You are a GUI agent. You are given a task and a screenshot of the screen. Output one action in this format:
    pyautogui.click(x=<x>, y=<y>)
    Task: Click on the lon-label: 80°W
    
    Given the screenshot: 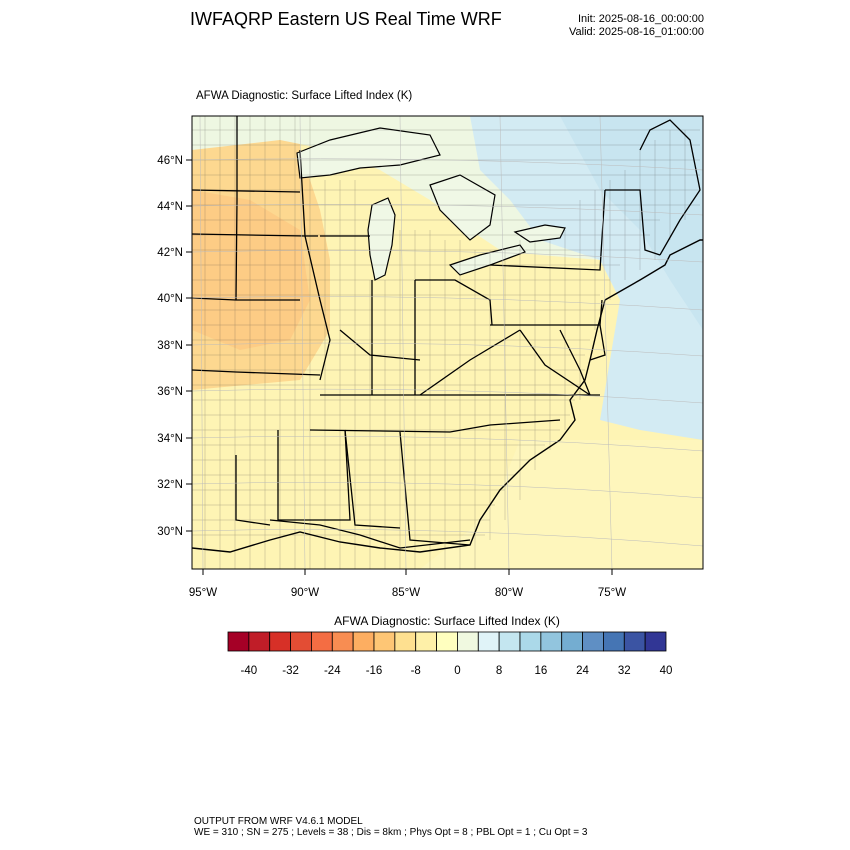 What is the action you would take?
    pyautogui.click(x=509, y=593)
    